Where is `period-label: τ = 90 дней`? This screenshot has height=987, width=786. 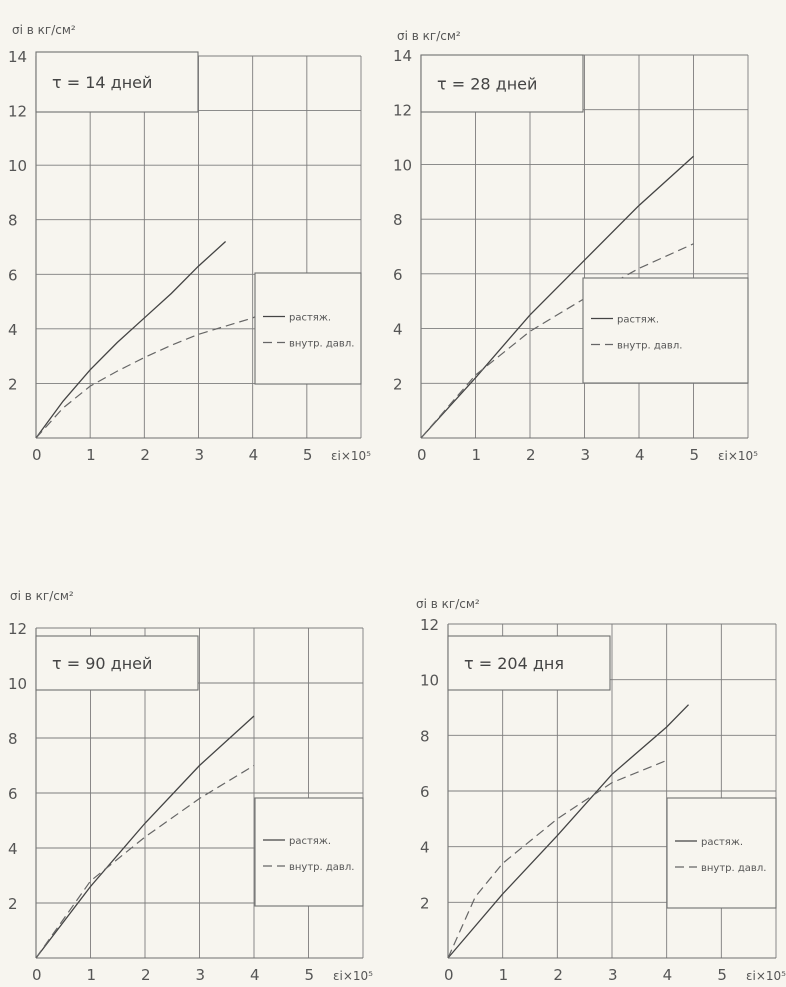
period-label: τ = 90 дней is located at coordinates (102, 663).